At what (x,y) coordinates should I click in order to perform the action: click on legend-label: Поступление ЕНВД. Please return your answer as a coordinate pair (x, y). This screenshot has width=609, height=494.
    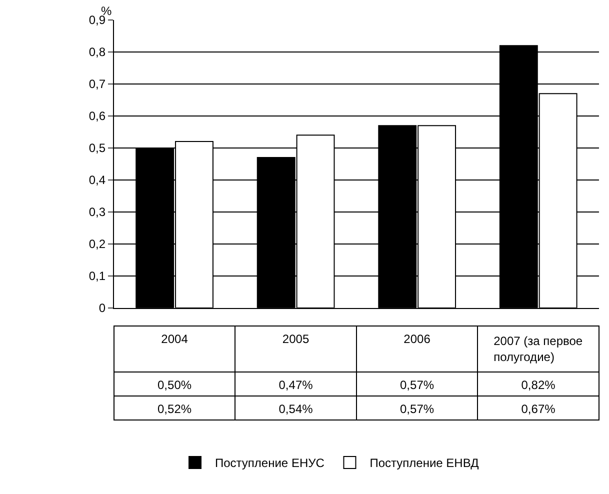
    Looking at the image, I should click on (424, 463).